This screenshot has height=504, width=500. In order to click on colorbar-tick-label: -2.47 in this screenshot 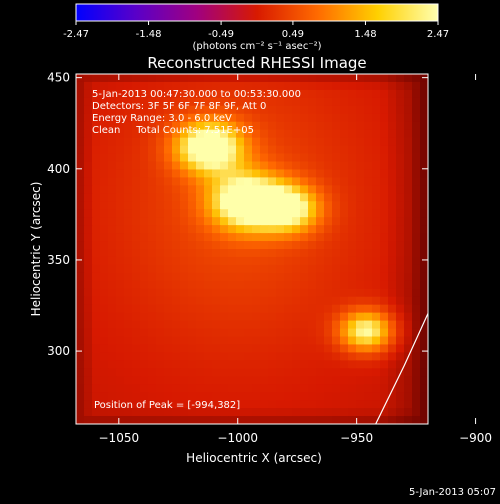, I will do `click(76, 34)`.